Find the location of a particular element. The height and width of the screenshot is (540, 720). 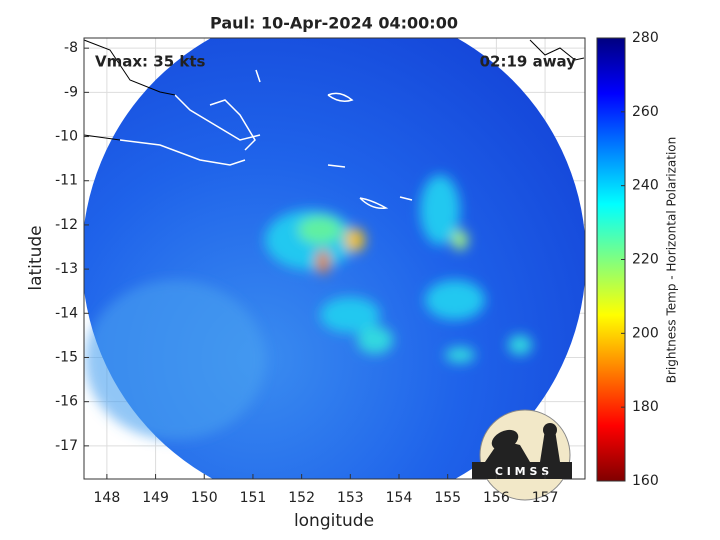

x-tick-label: 154 is located at coordinates (399, 498).